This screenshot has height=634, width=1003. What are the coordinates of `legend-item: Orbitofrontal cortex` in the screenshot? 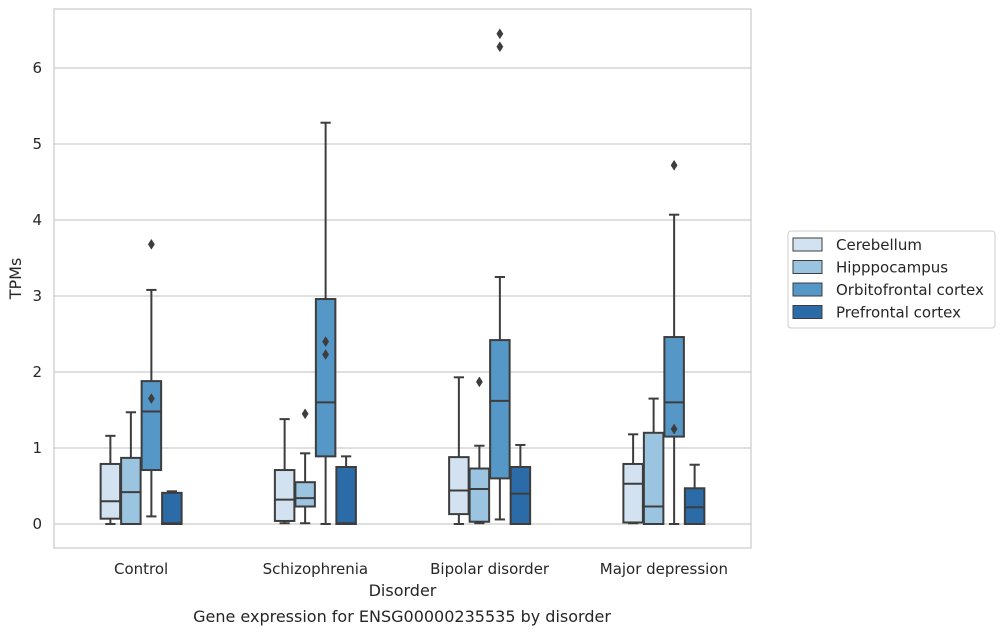 It's located at (888, 290).